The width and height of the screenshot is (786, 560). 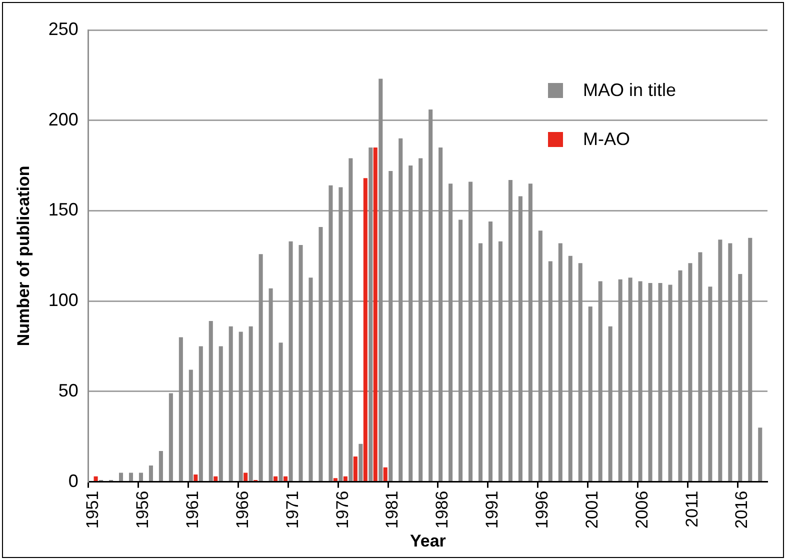 What do you see at coordinates (392, 509) in the screenshot?
I see `x-tick-label: 1981` at bounding box center [392, 509].